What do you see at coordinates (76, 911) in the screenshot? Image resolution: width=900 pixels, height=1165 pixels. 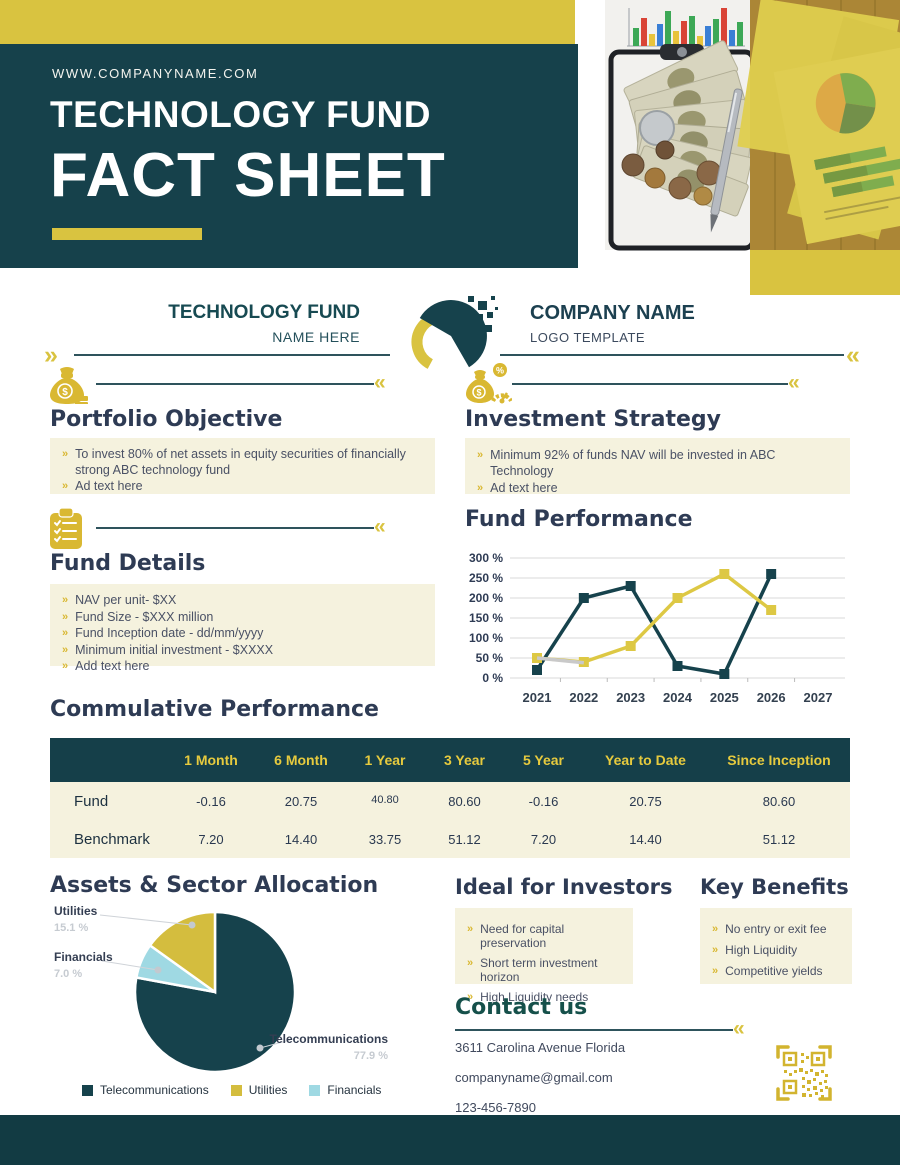 I see `pie-label: Utilities` at bounding box center [76, 911].